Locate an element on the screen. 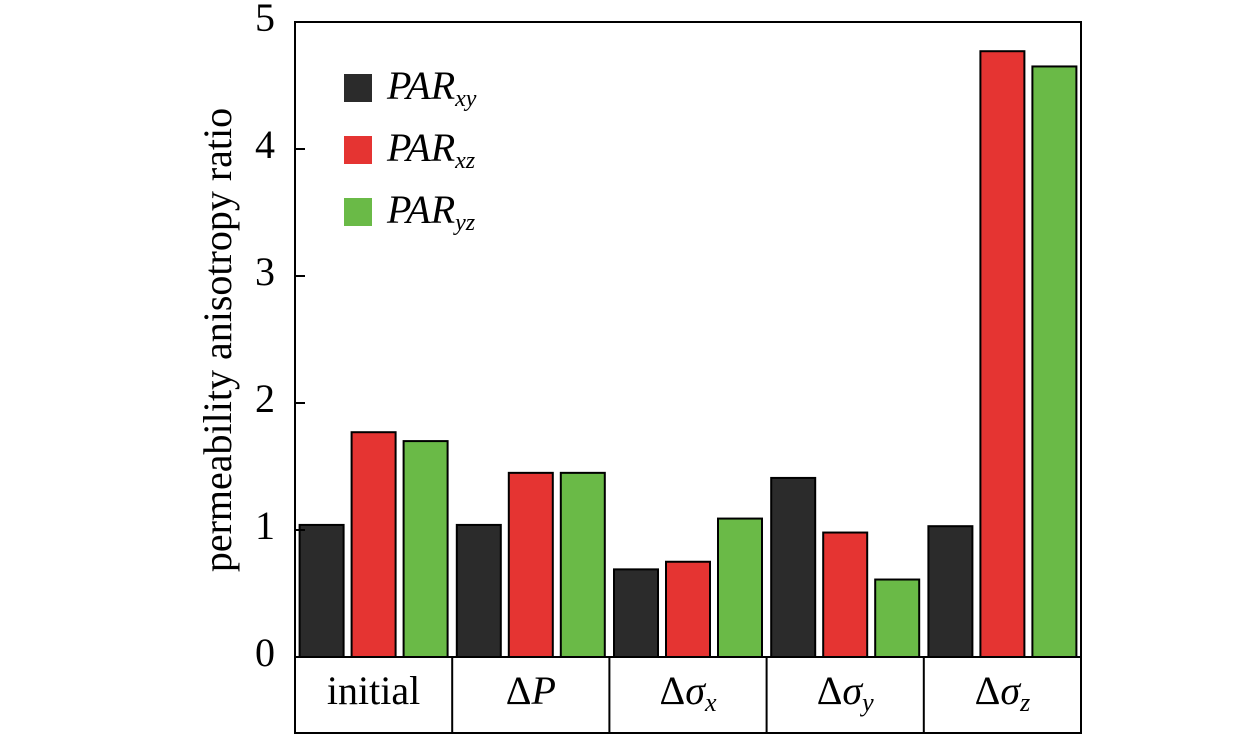 The width and height of the screenshot is (1260, 736). category-label-2: Δσx is located at coordinates (687, 692).